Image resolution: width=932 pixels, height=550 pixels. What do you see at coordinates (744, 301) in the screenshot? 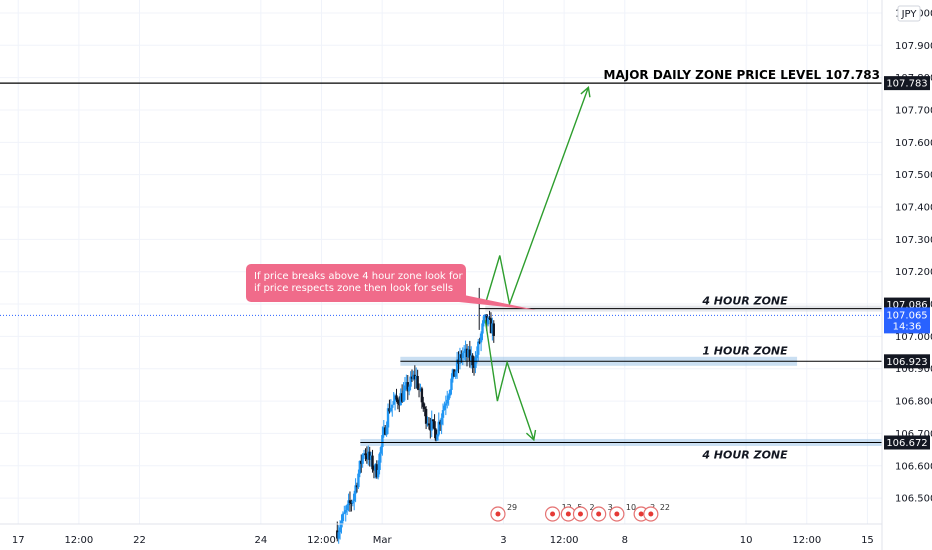
I see `zone-4h-upper-label: 4 HOUR ZONE` at bounding box center [744, 301].